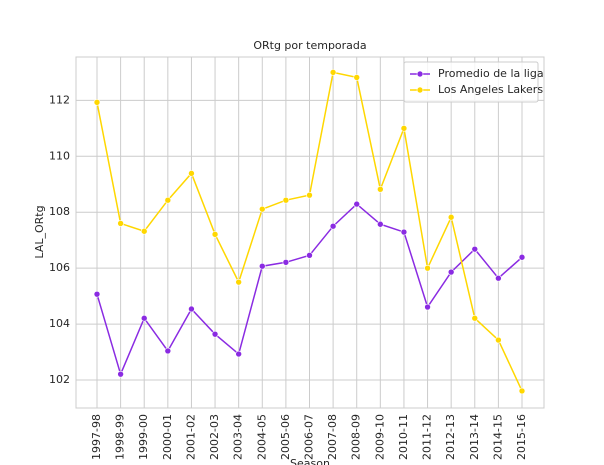 The image size is (604, 465). Describe the element at coordinates (59, 155) in the screenshot. I see `y-tick-label: 110` at that location.